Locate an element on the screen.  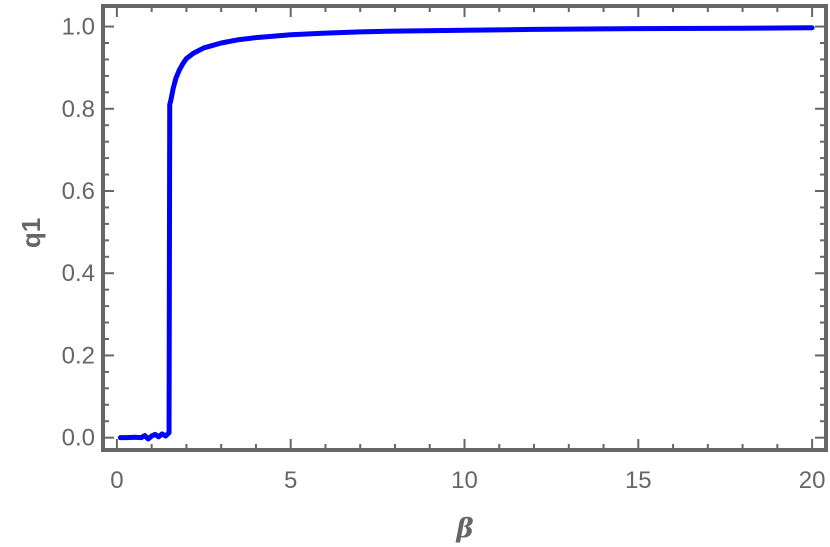
x-tick-label: 15 is located at coordinates (638, 480).